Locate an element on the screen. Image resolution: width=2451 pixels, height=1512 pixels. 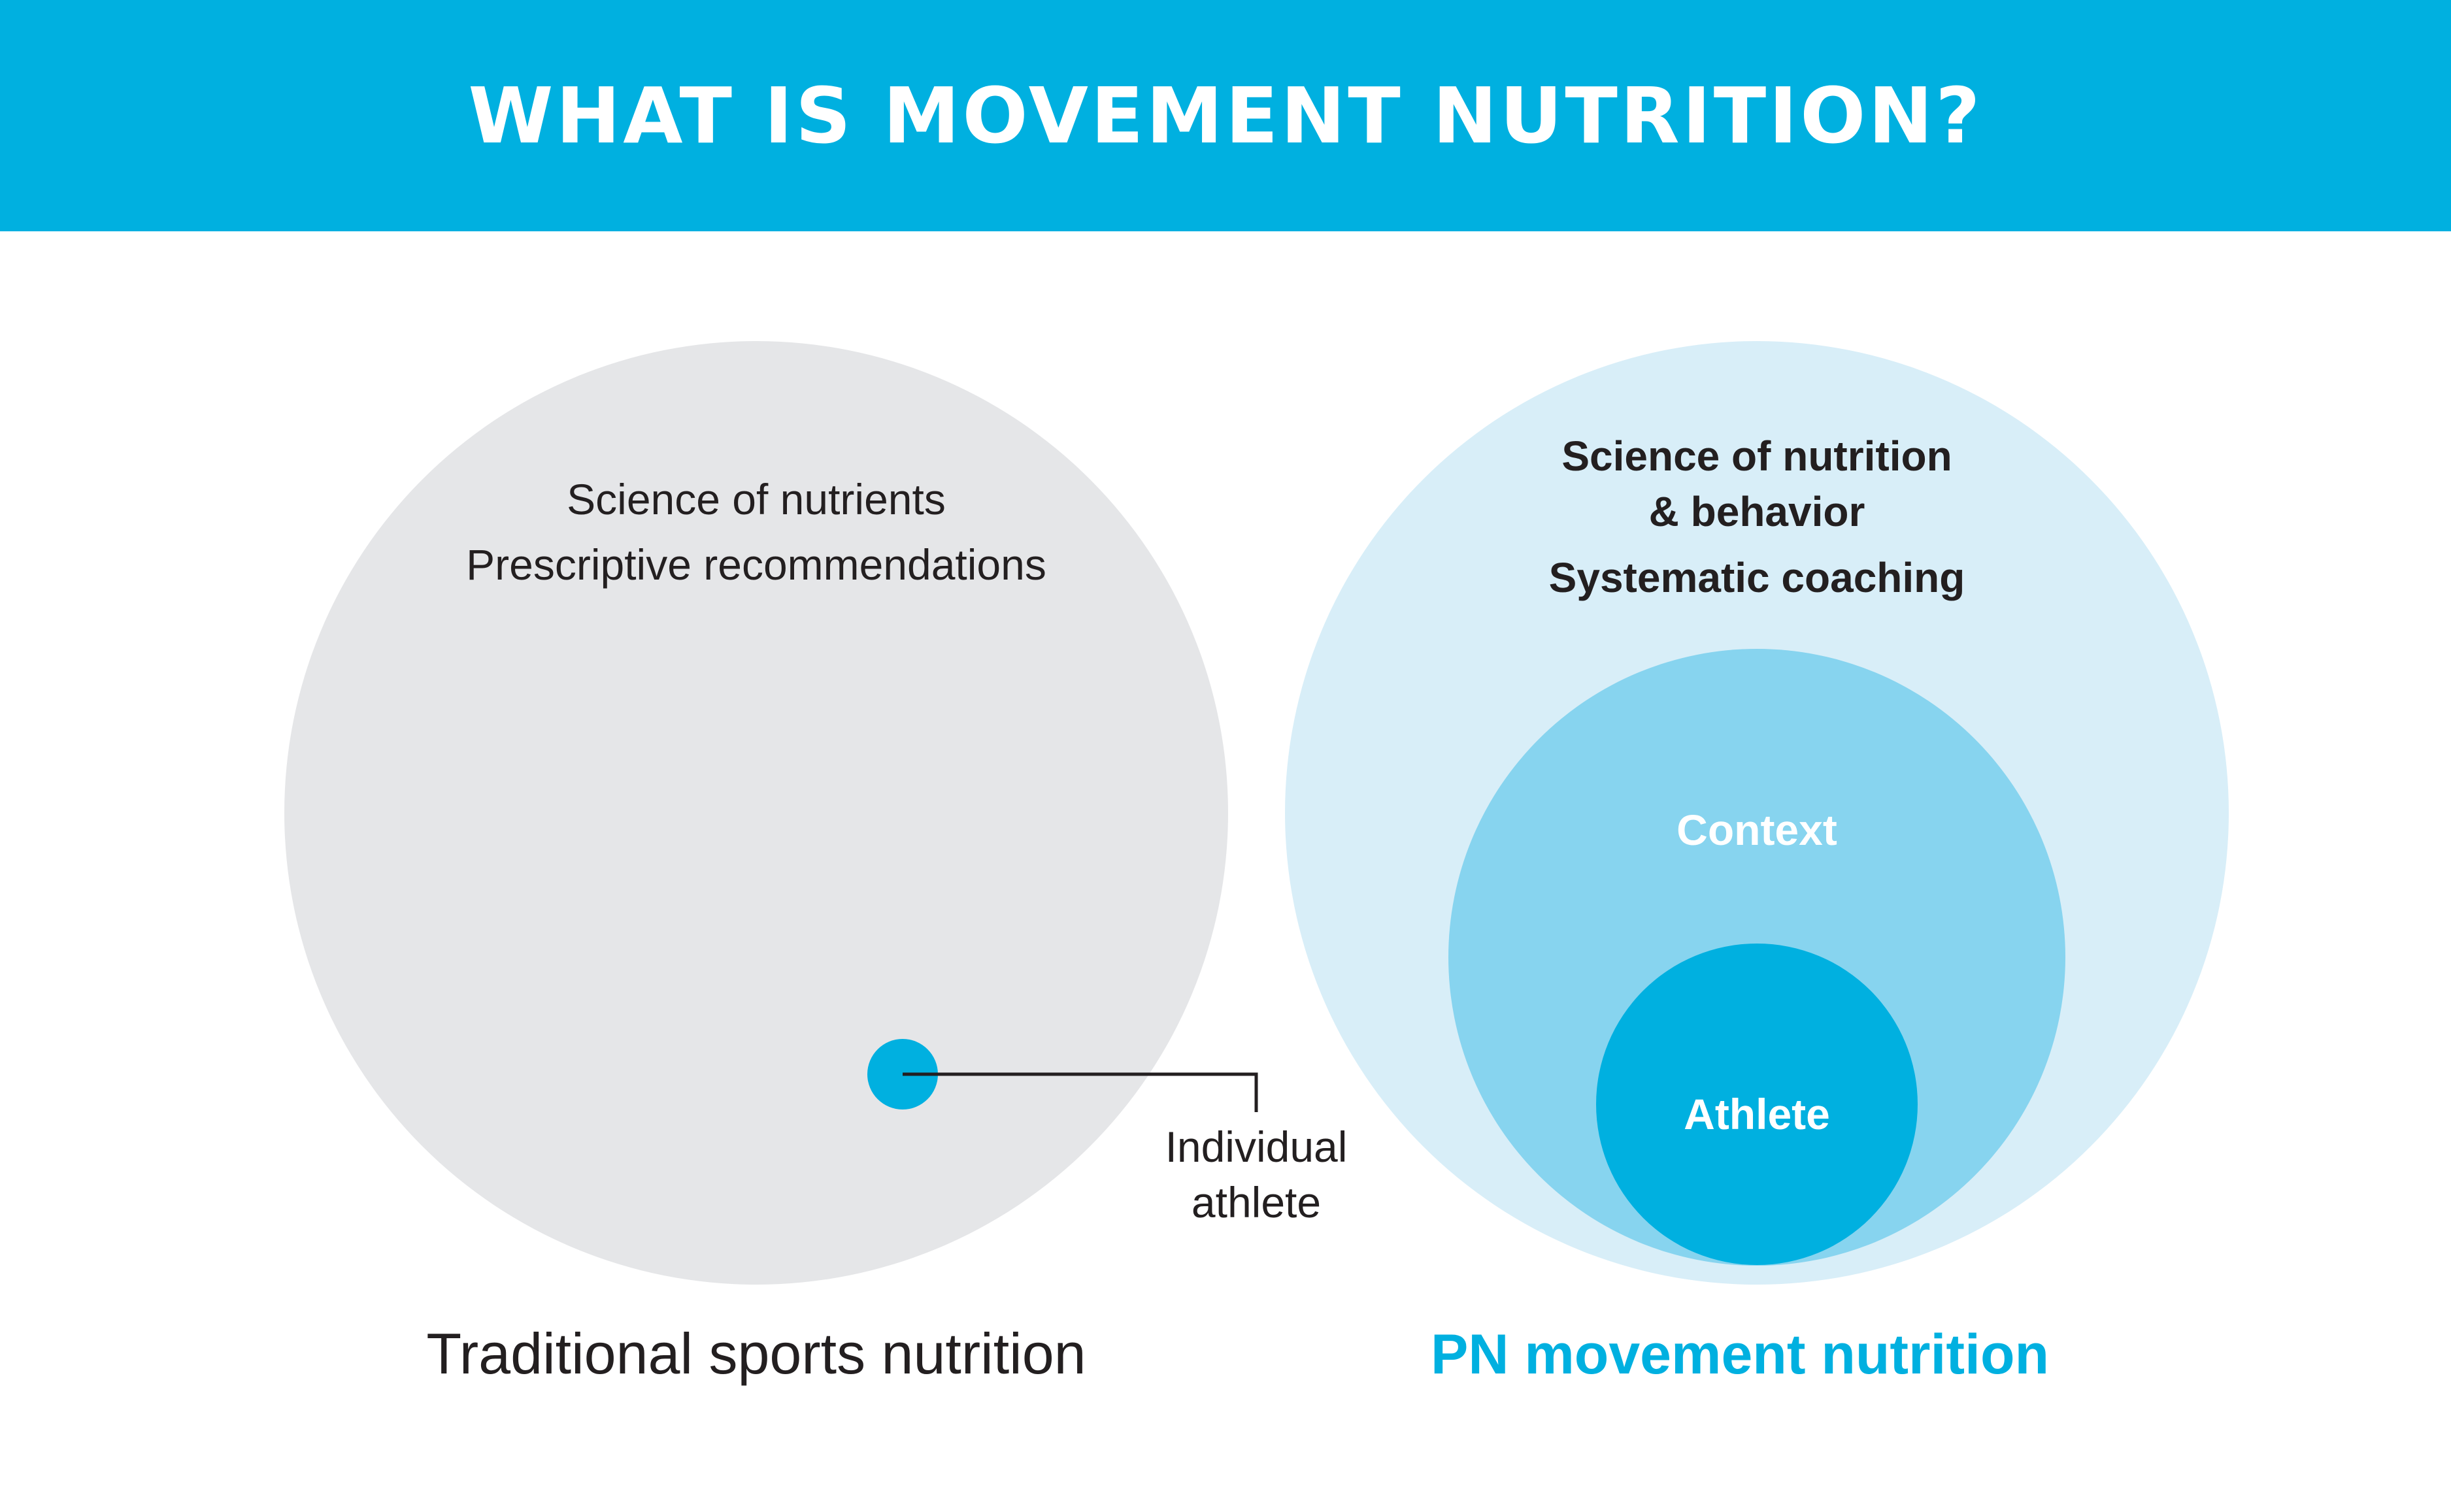
traditional-line-prescriptive: Prescriptive recommendations is located at coordinates (756, 564).